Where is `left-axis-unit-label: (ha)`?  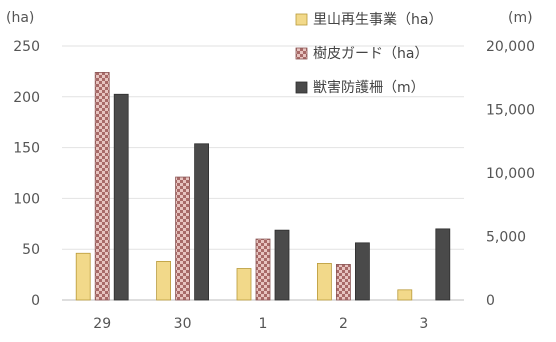 left-axis-unit-label: (ha) is located at coordinates (20, 18).